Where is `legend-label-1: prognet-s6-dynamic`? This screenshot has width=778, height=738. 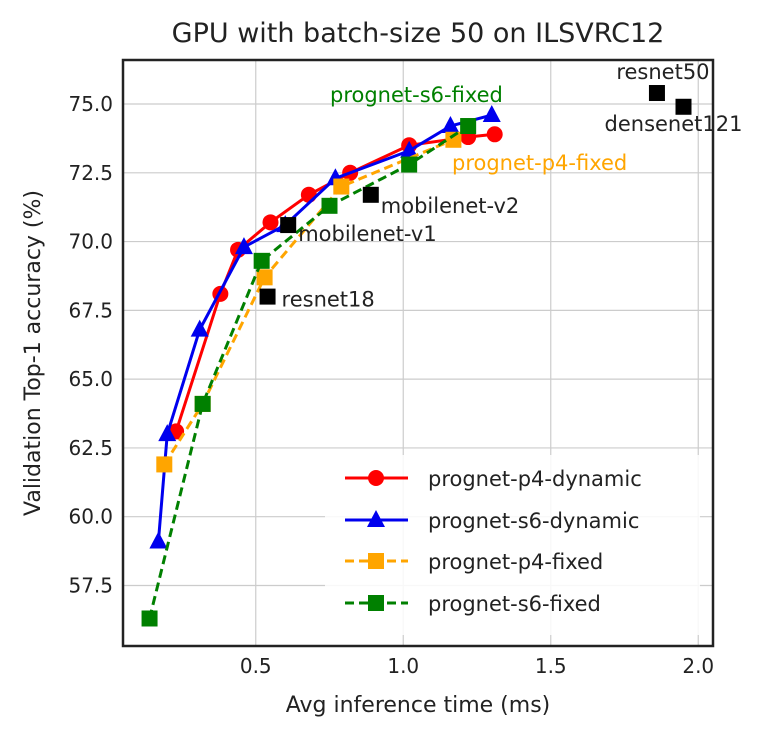 legend-label-1: prognet-s6-dynamic is located at coordinates (533, 521).